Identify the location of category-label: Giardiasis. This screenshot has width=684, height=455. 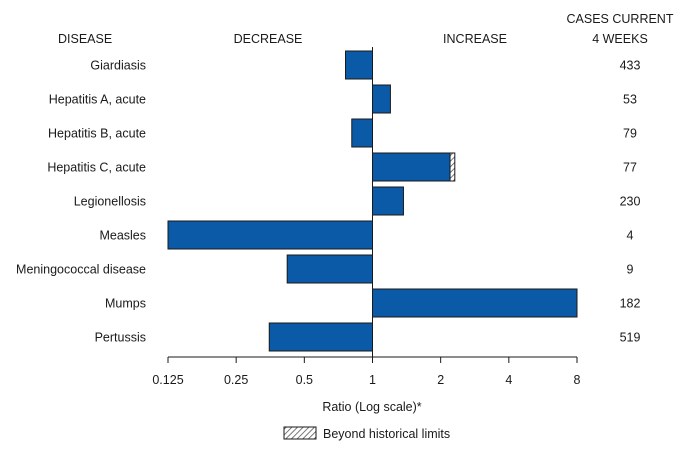
(118, 66).